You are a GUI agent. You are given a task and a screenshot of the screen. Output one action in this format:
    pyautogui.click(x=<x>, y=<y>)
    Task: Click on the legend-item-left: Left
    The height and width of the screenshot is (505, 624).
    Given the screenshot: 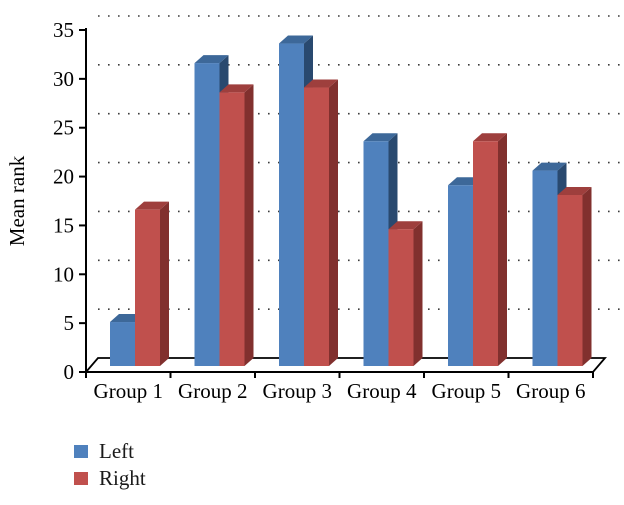 What is the action you would take?
    pyautogui.click(x=110, y=451)
    